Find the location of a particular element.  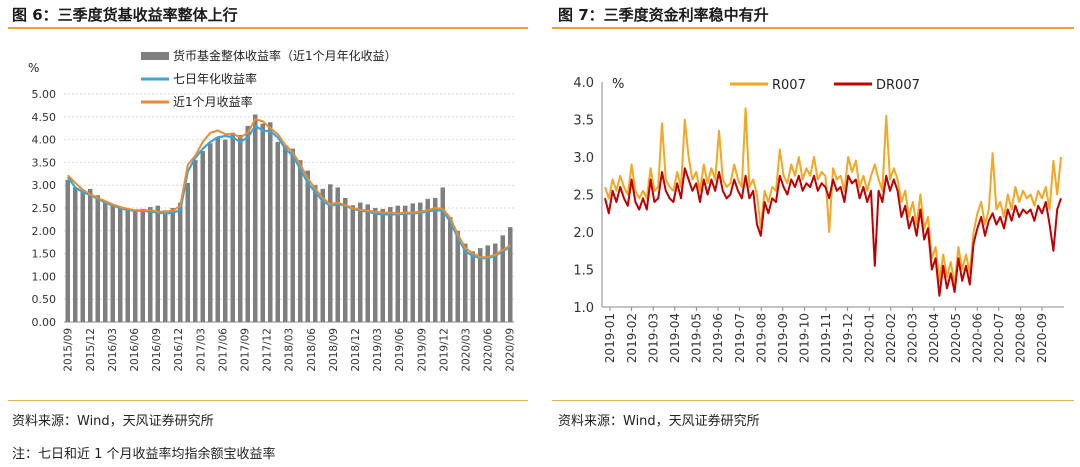

x-tick-label: 2020-07 is located at coordinates (999, 338).